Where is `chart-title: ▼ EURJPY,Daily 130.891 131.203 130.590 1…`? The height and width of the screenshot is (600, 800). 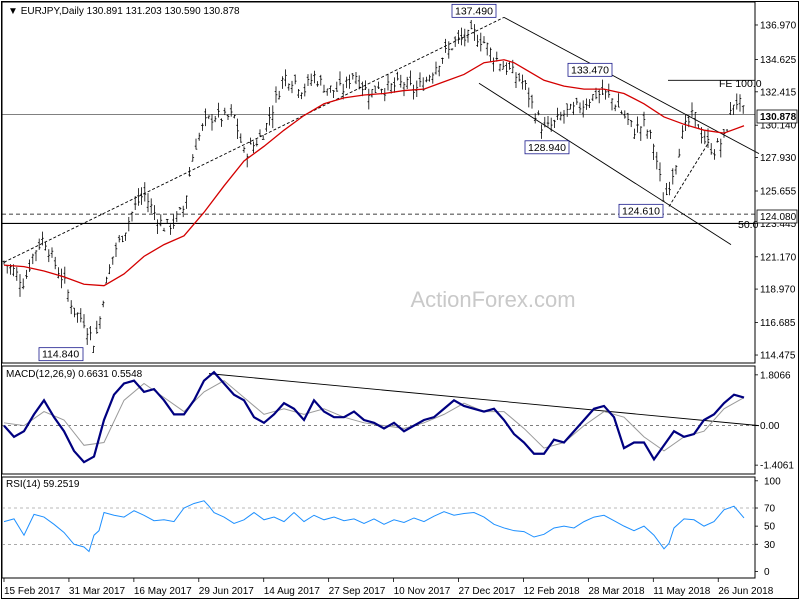 chart-title: ▼ EURJPY,Daily 130.891 131.203 130.590 1… is located at coordinates (124, 11).